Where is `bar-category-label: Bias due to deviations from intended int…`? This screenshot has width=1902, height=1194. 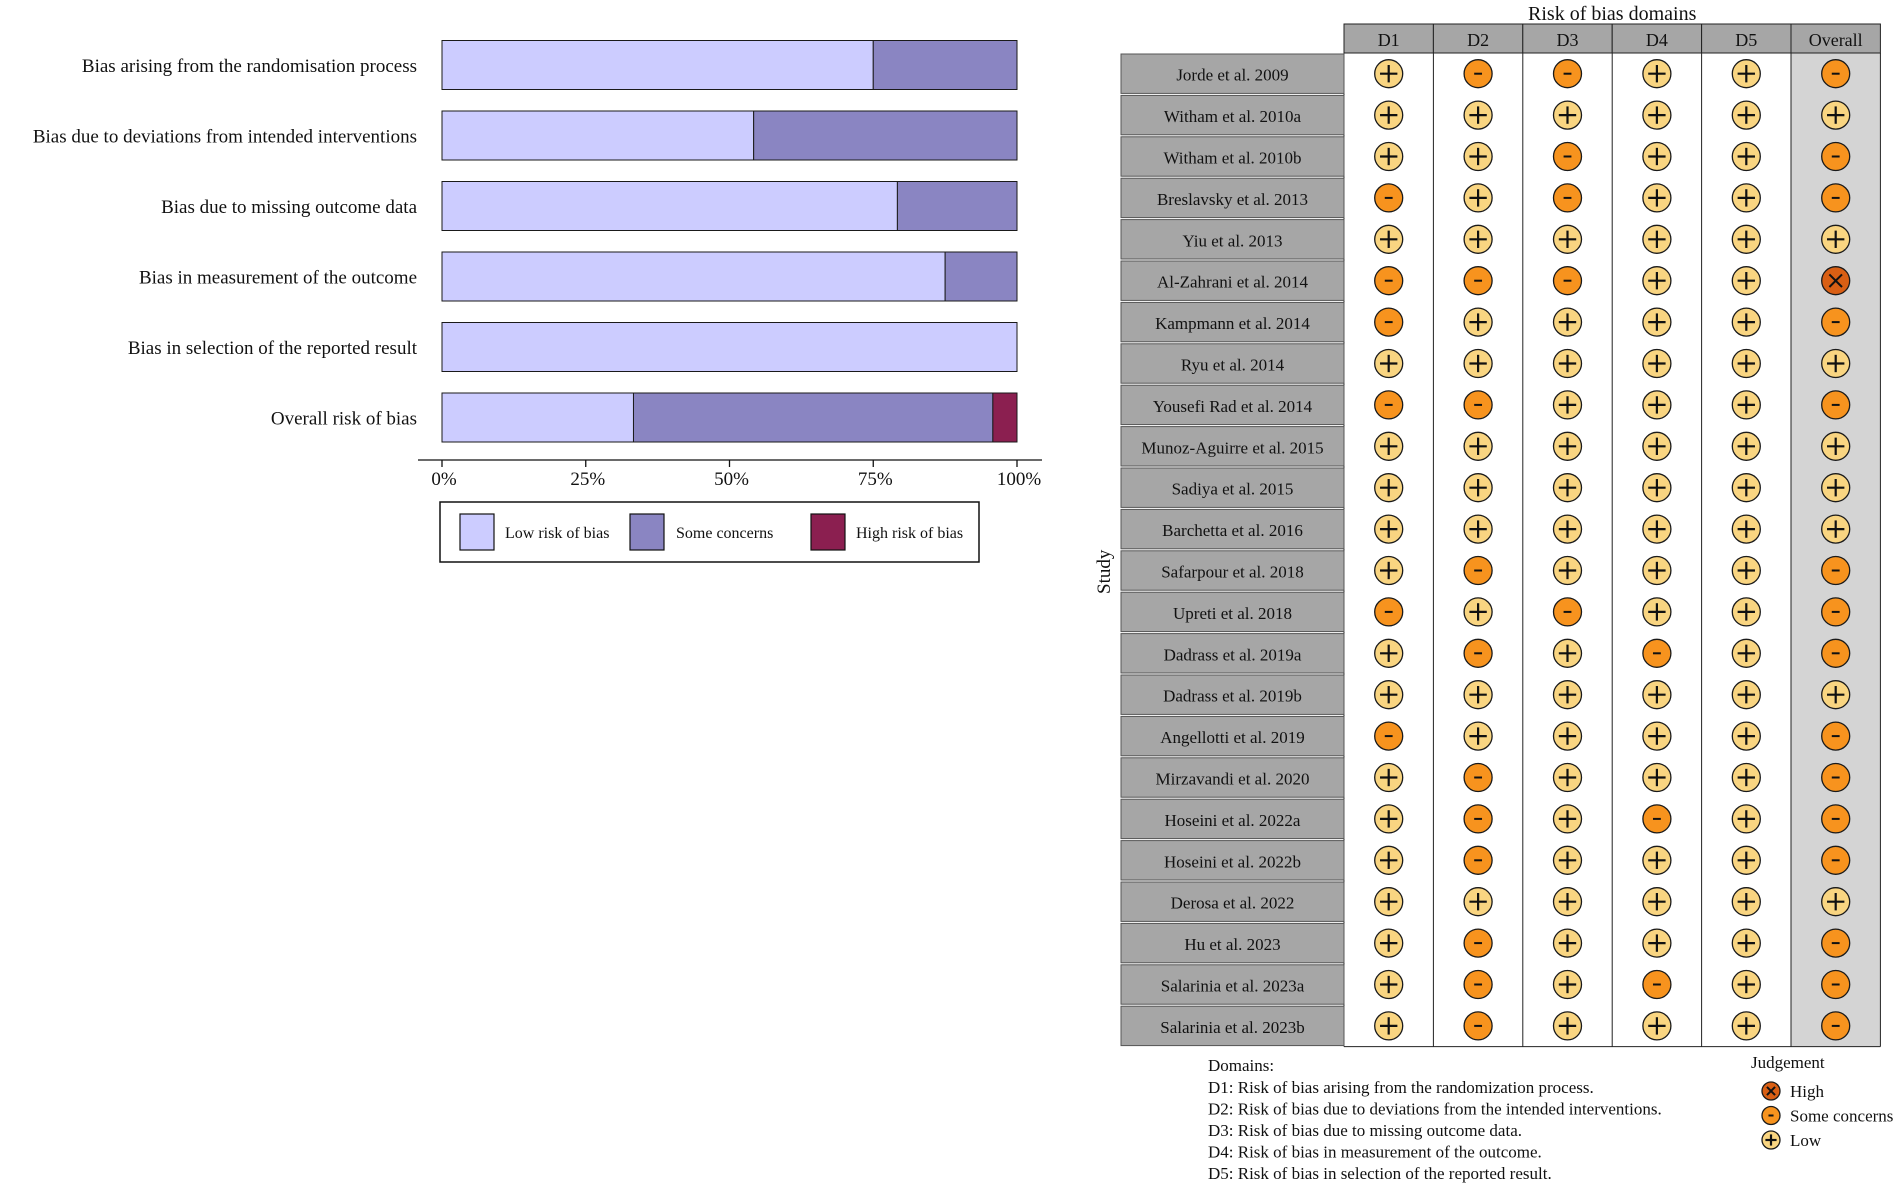
bar-category-label: Bias due to deviations from intended int… is located at coordinates (225, 137).